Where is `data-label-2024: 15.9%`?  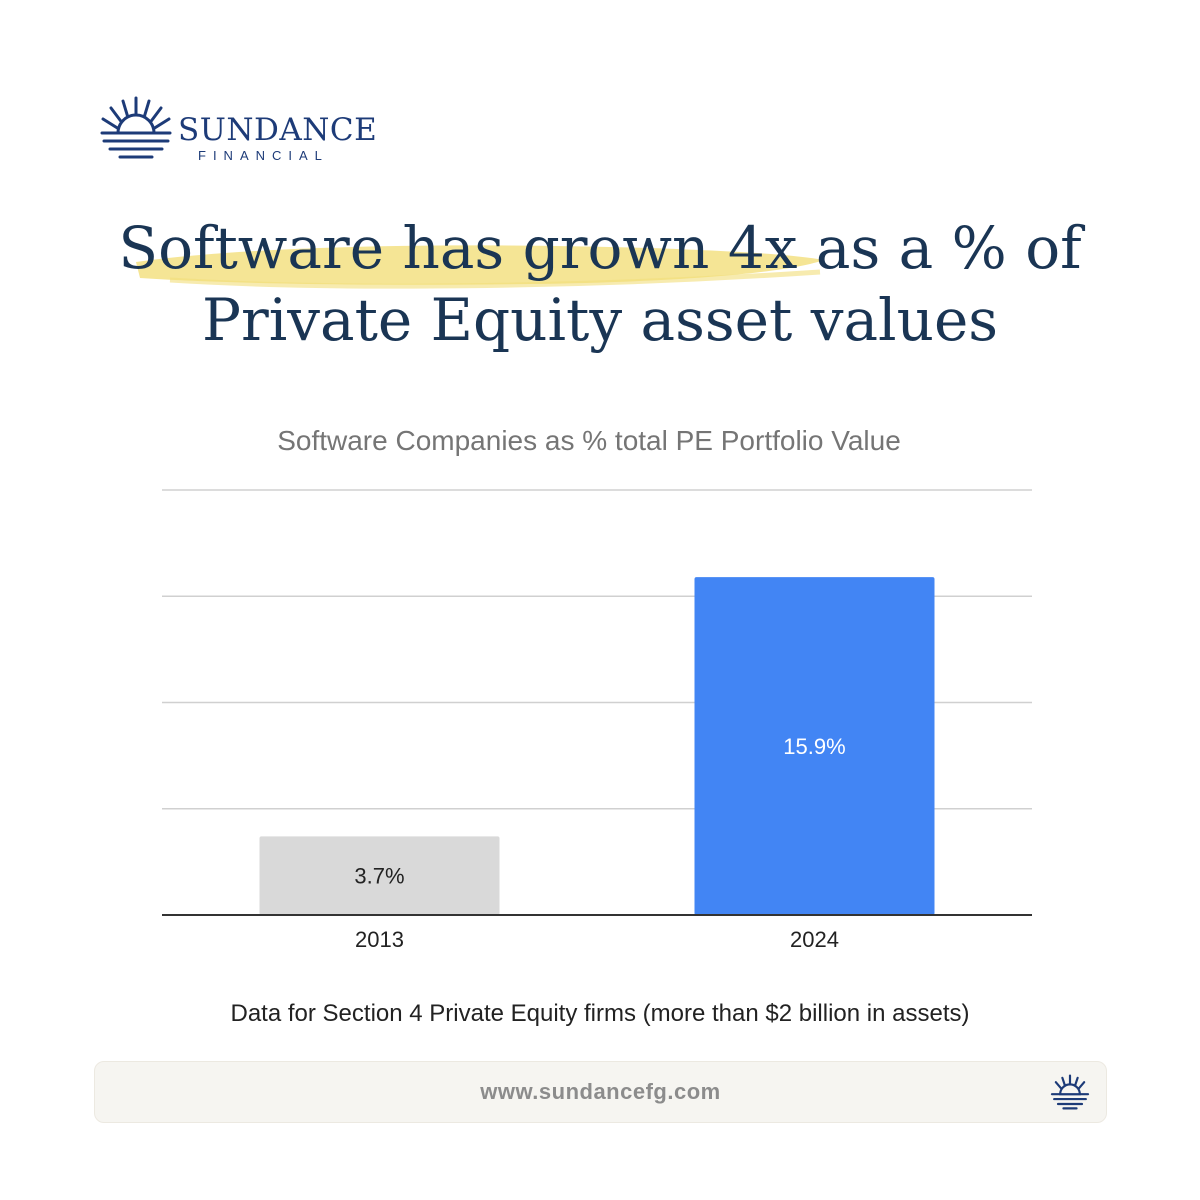 data-label-2024: 15.9% is located at coordinates (814, 746).